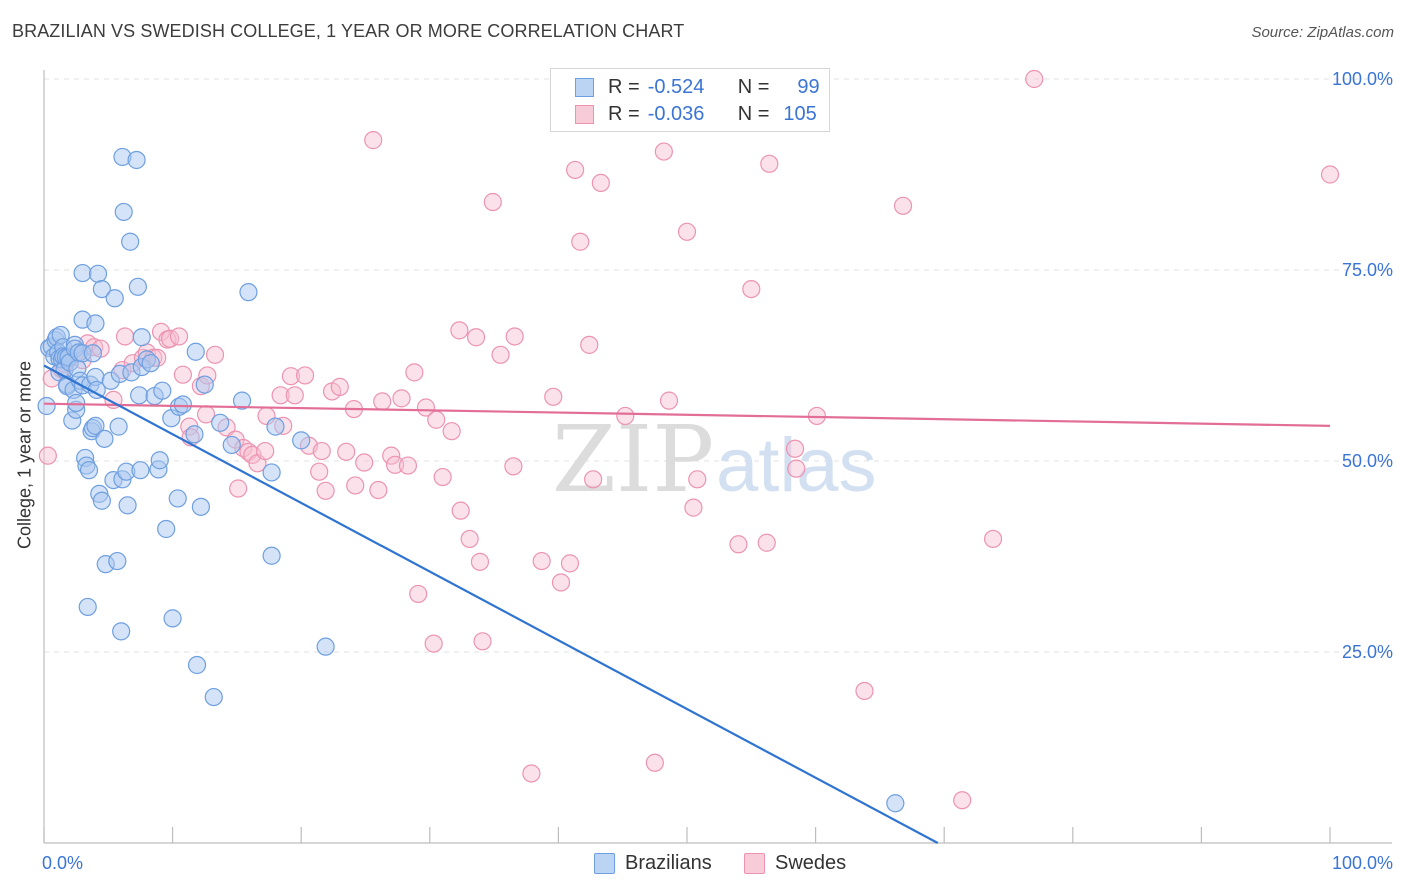  What do you see at coordinates (676, 113) in the screenshot?
I see `legend-r-value: -0.036` at bounding box center [676, 113].